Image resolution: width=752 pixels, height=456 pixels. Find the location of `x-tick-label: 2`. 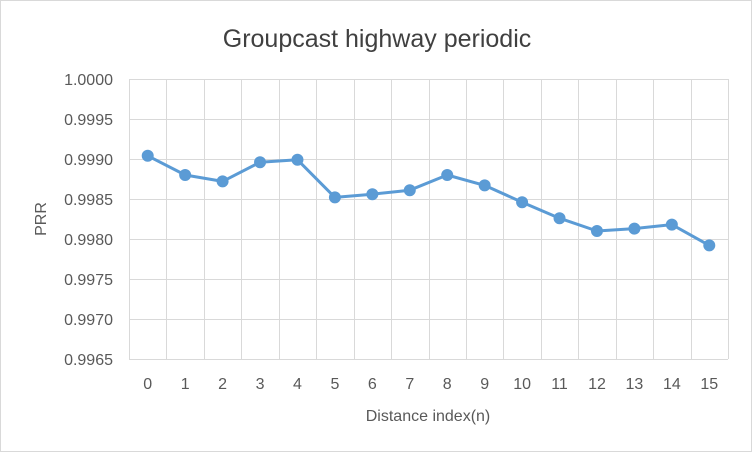

x-tick-label: 2 is located at coordinates (222, 384).